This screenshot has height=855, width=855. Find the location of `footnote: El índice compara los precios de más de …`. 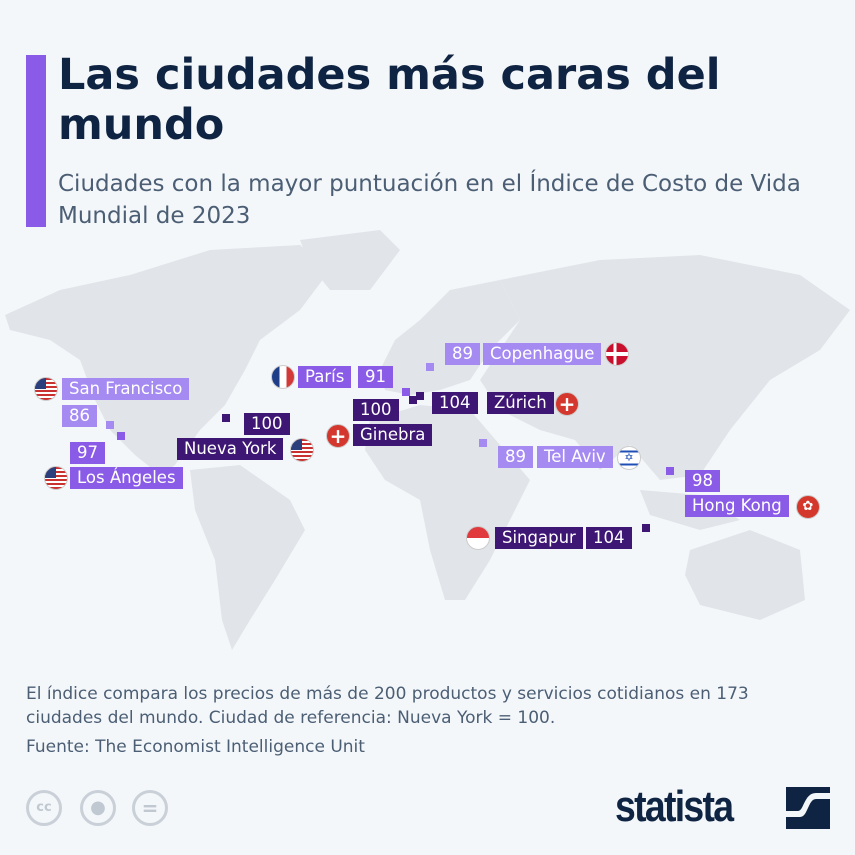

footnote: El índice compara los precios de más de … is located at coordinates (387, 706).